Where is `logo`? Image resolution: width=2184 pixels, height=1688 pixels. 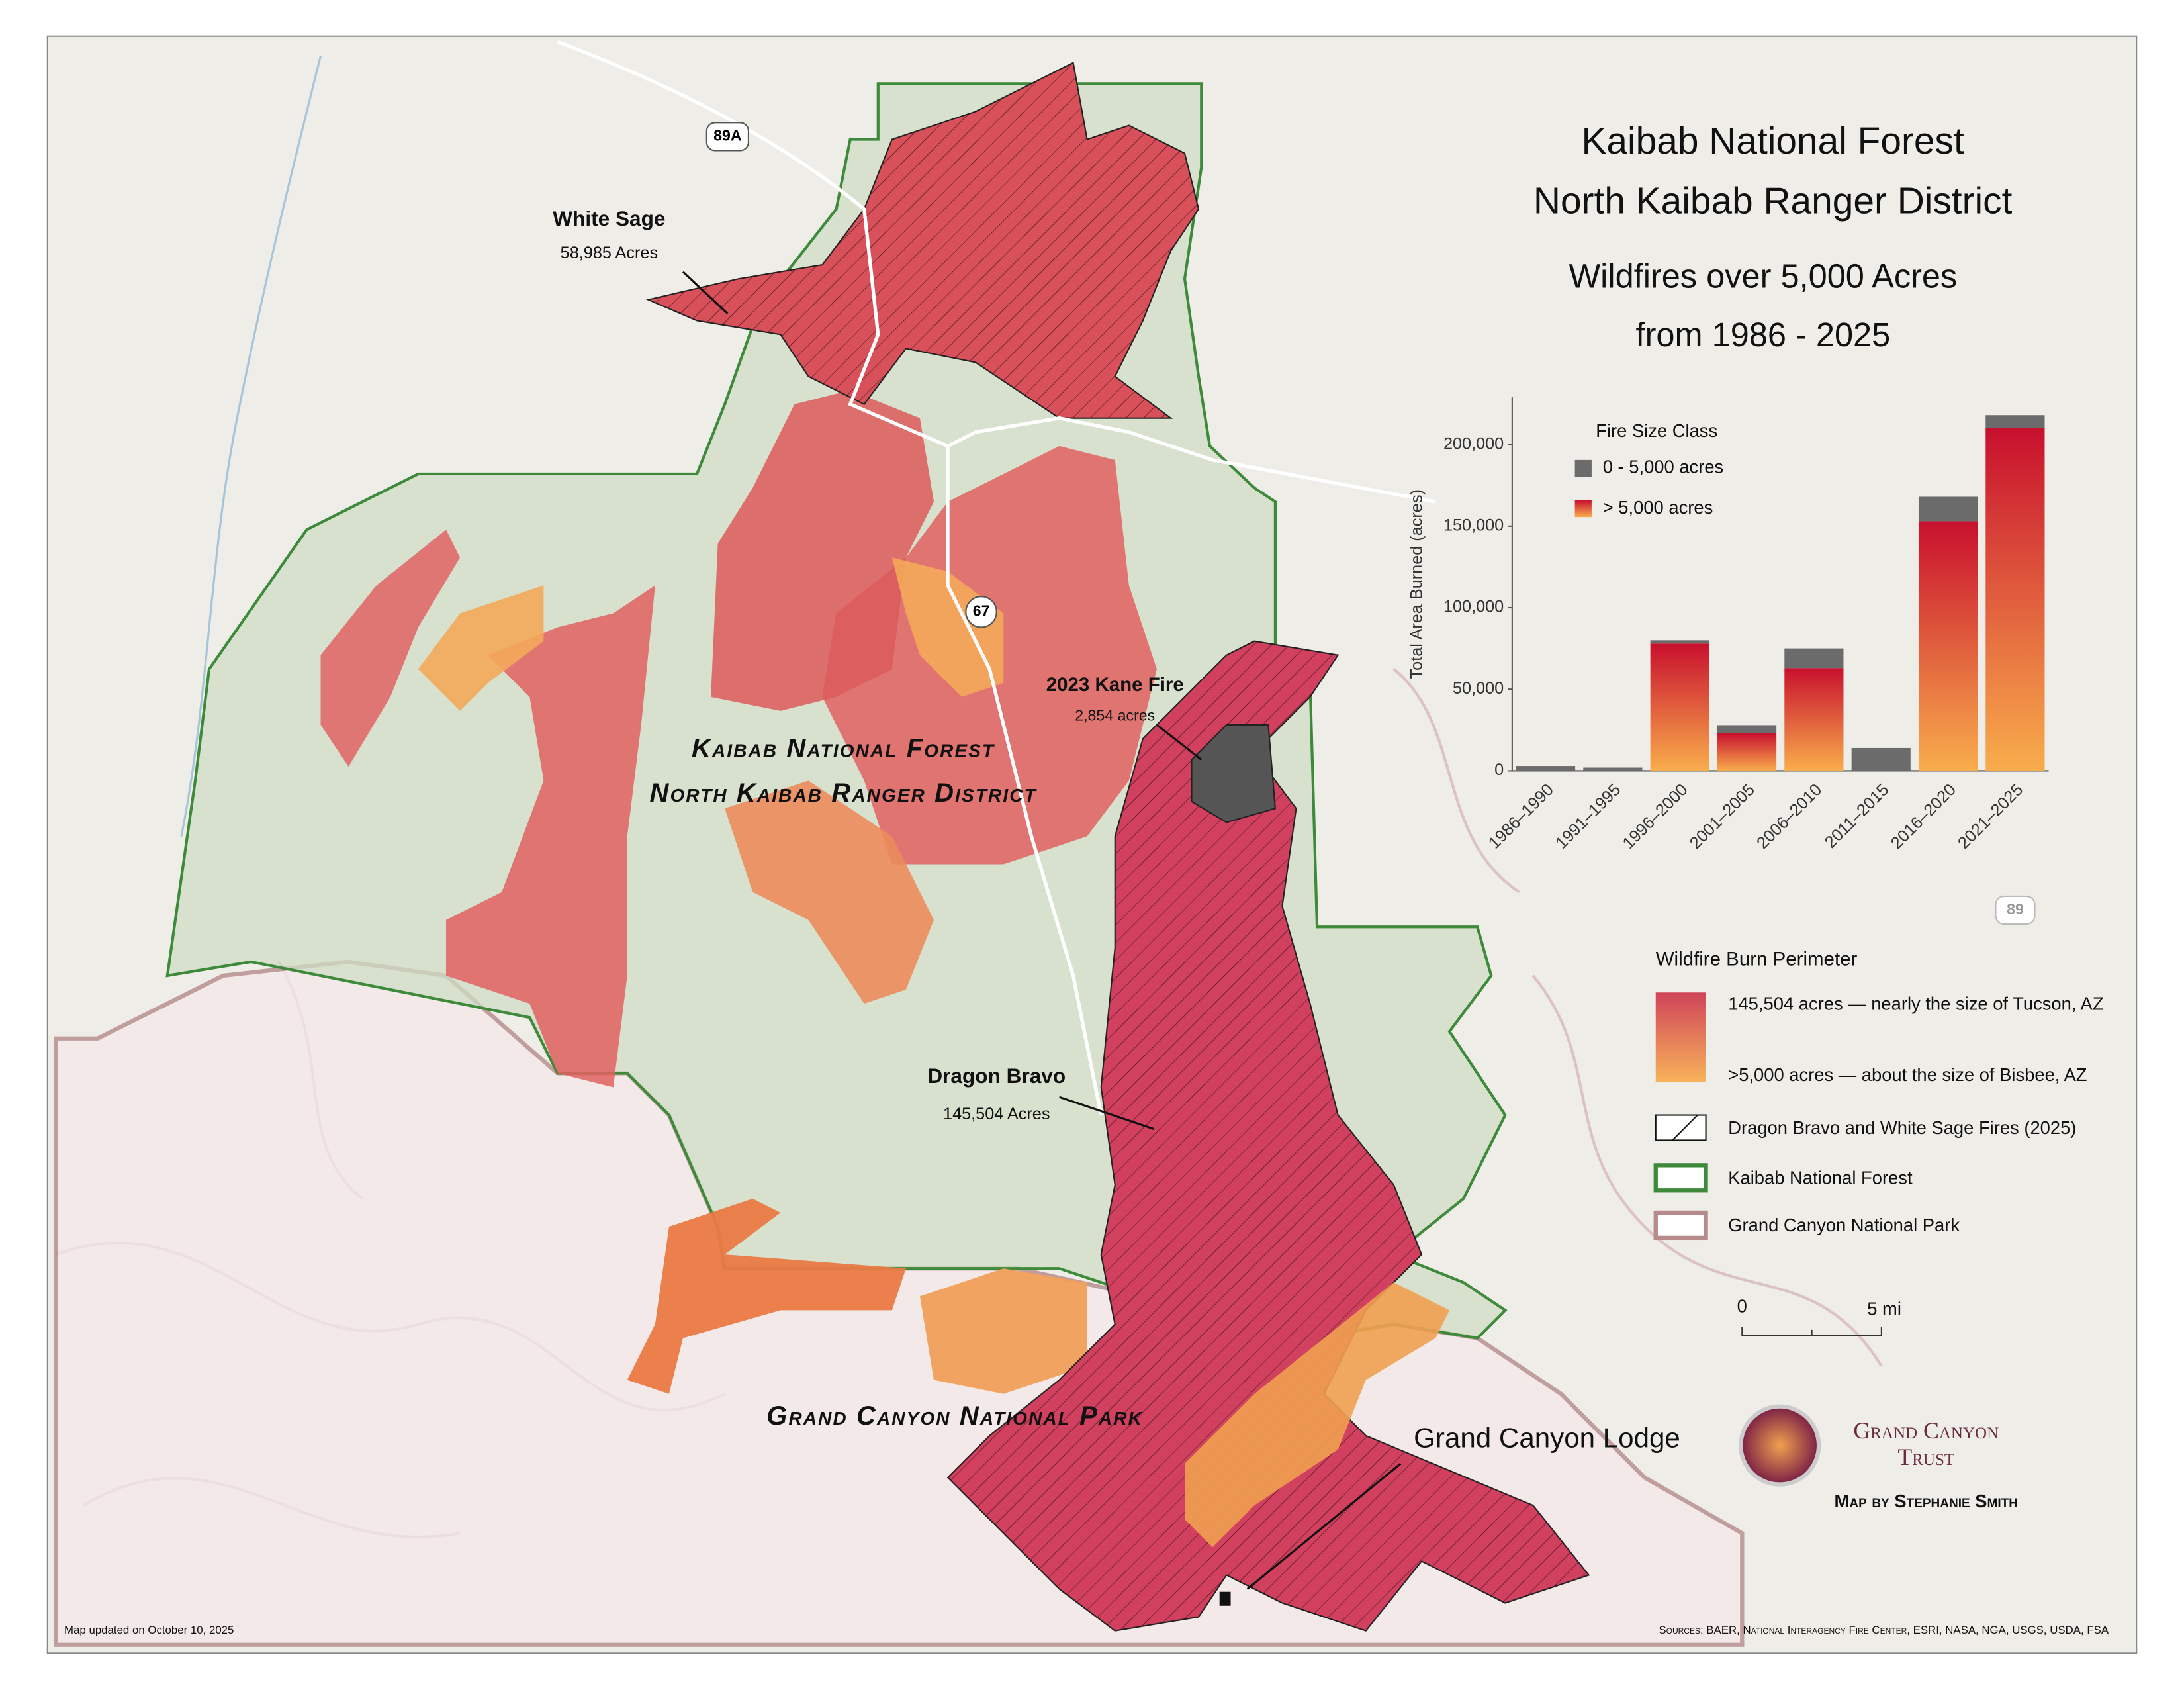
logo is located at coordinates (1780, 1445).